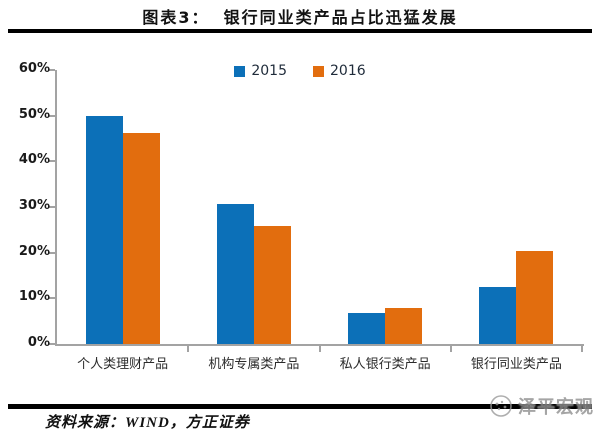 The height and width of the screenshot is (435, 600). Describe the element at coordinates (300, 71) in the screenshot. I see `chart-legend: 2015 2016` at that location.